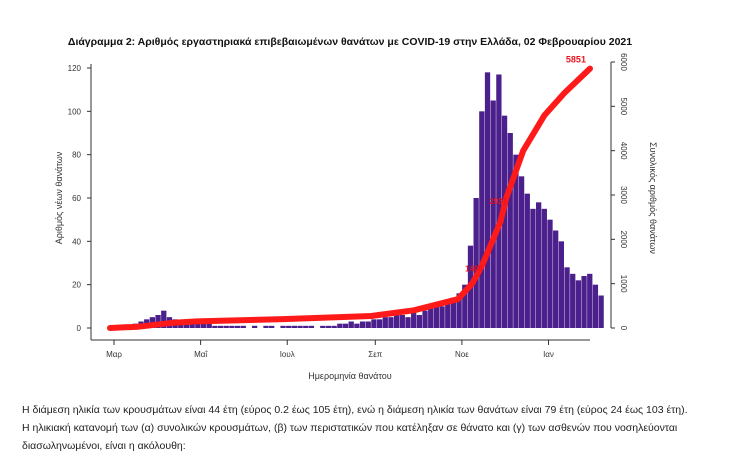 The image size is (738, 460). Describe the element at coordinates (462, 354) in the screenshot. I see `x-tick-label: Νοε` at that location.